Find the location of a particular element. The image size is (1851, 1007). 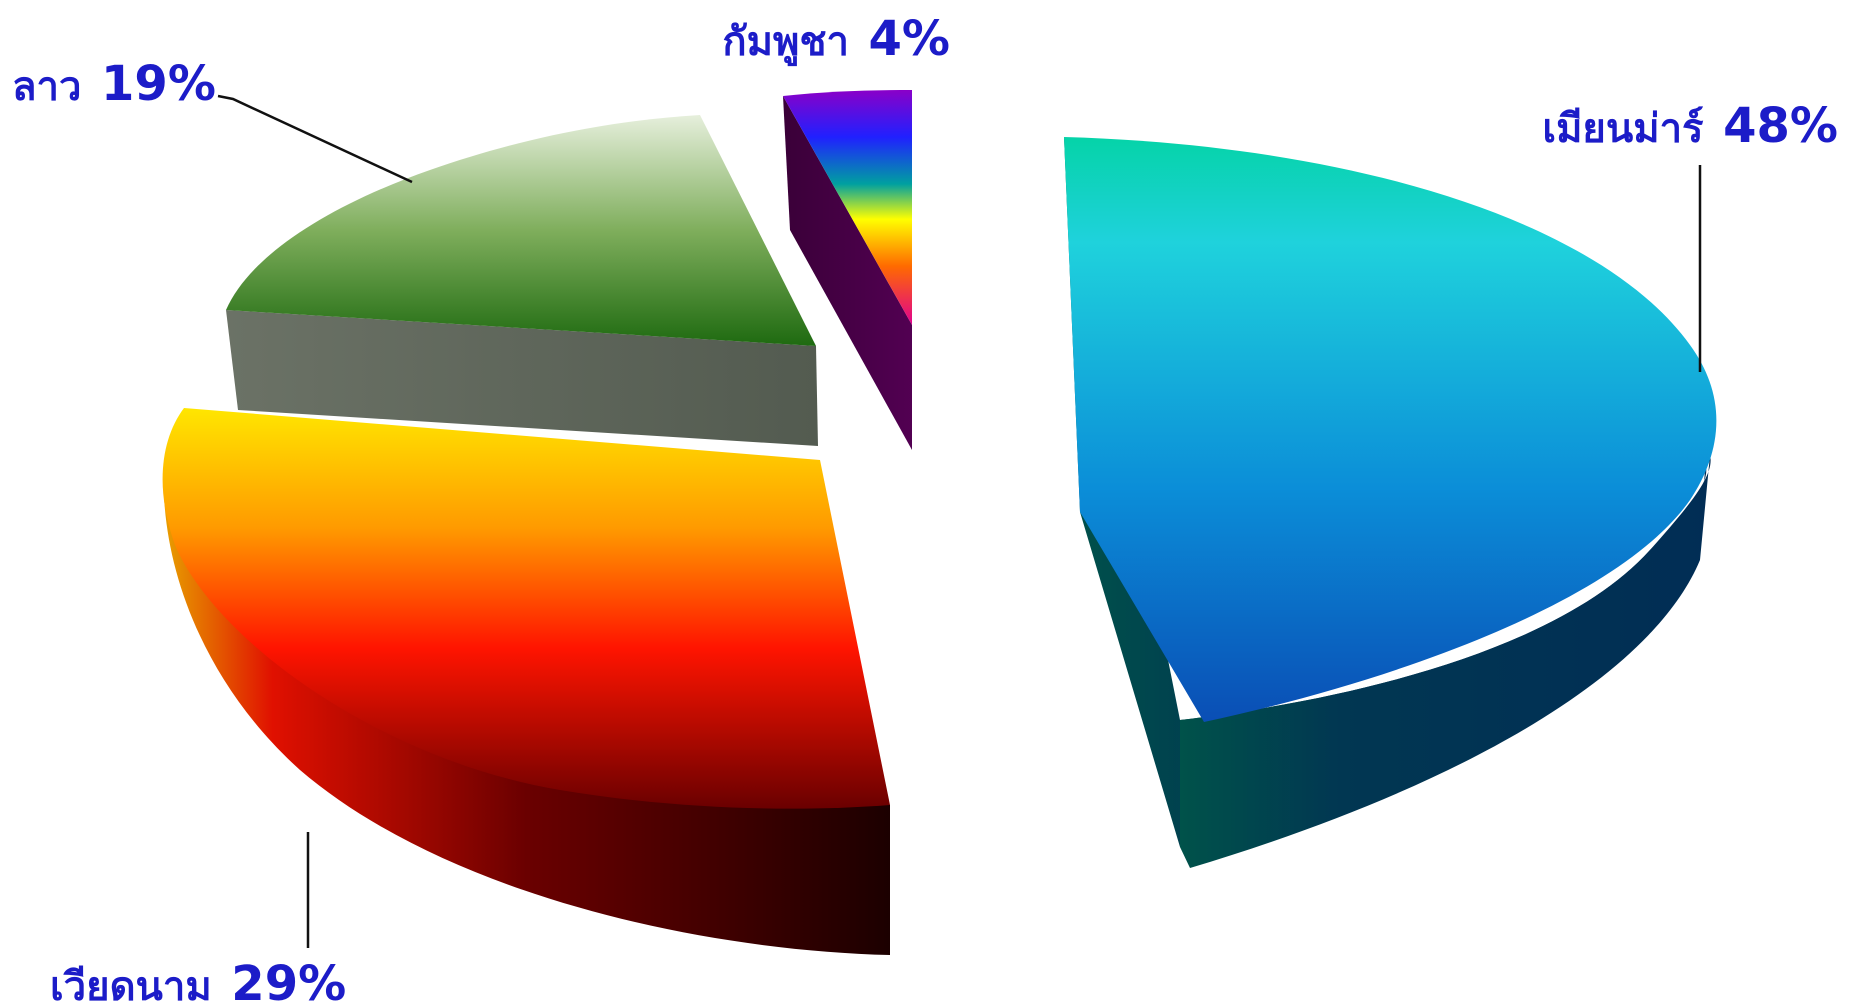

label-vietnam: เวียดนาม 29% is located at coordinates (198, 981).